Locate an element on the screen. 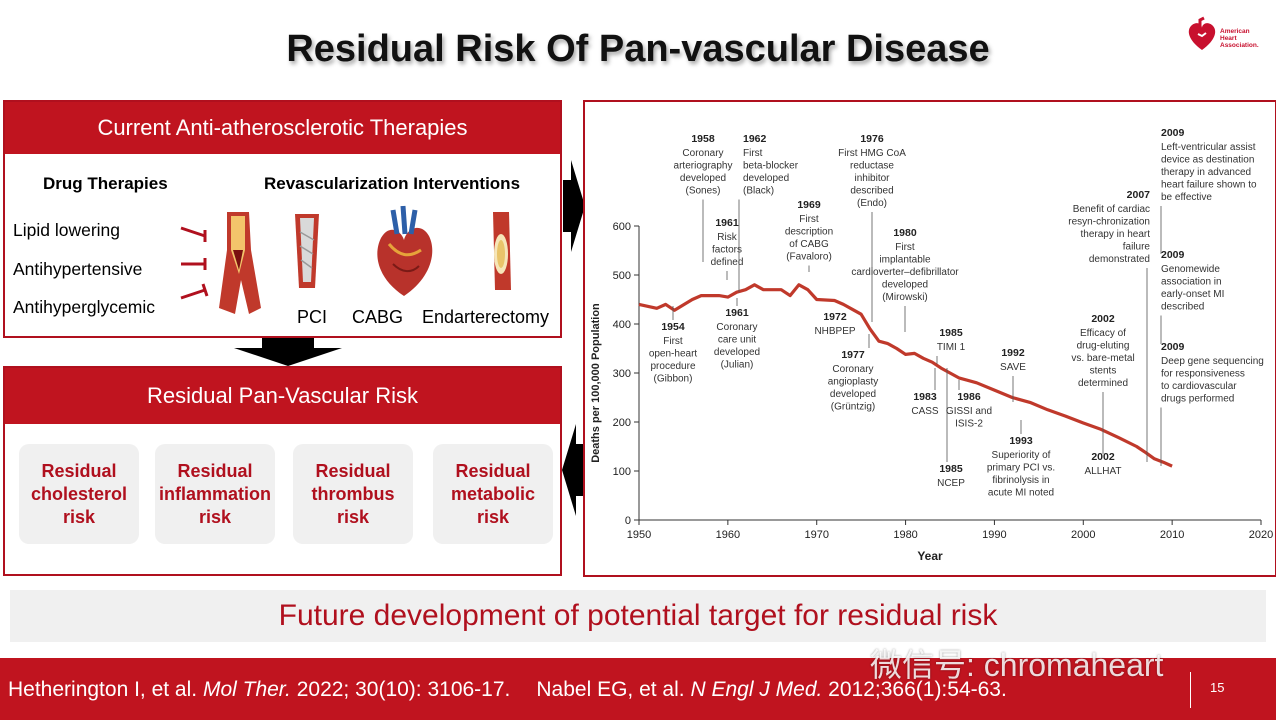  citation-2-details: 2012;366(1):54-63. is located at coordinates (914, 689).